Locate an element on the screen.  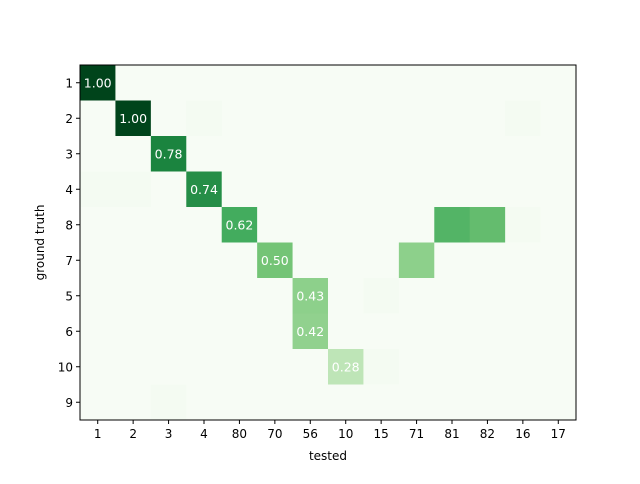
y-tick-label: 10 is located at coordinates (65, 367).